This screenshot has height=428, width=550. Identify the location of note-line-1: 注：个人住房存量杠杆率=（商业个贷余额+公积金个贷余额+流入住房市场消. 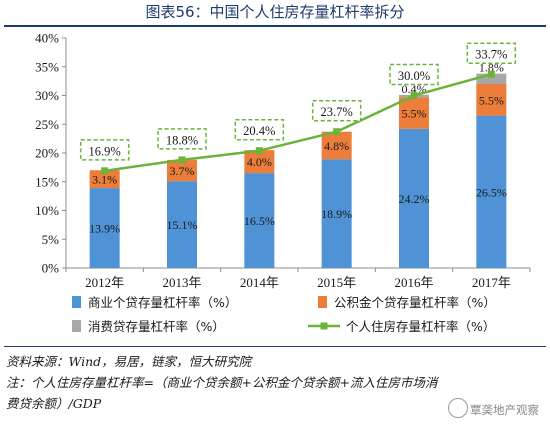
(222, 382).